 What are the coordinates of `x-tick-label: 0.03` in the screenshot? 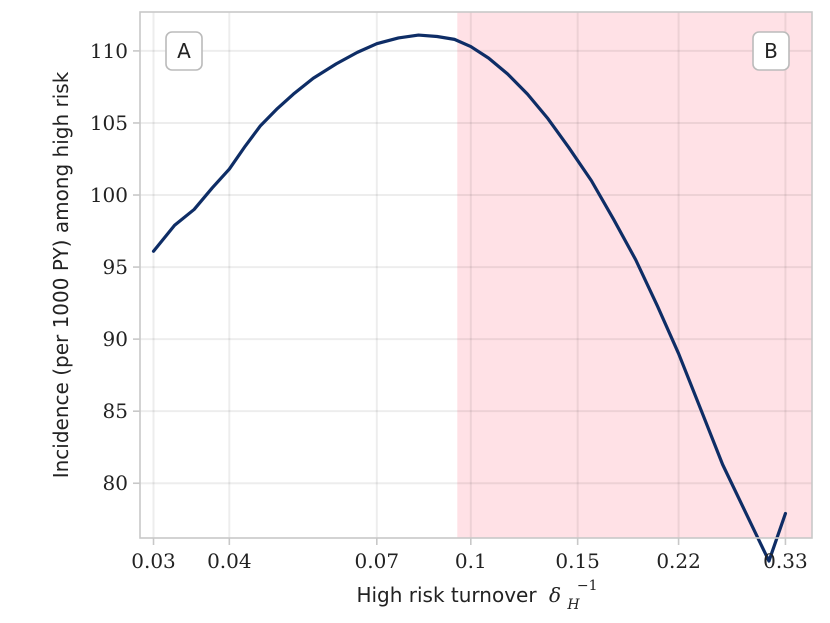 It's located at (153, 561).